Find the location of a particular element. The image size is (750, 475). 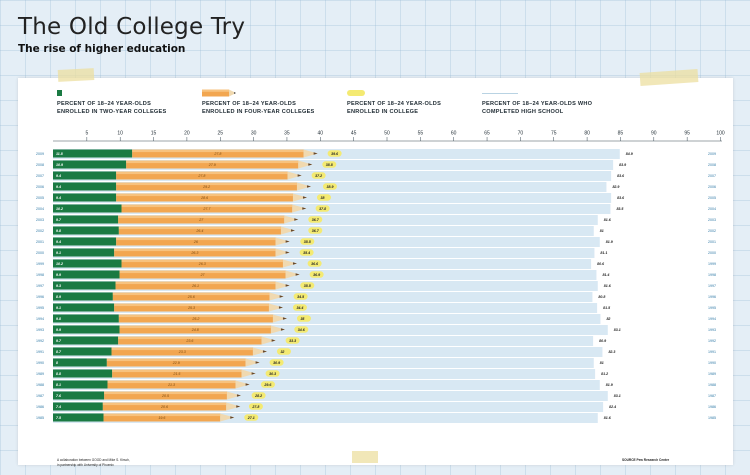

year-label: 2003 is located at coordinates (40, 220).